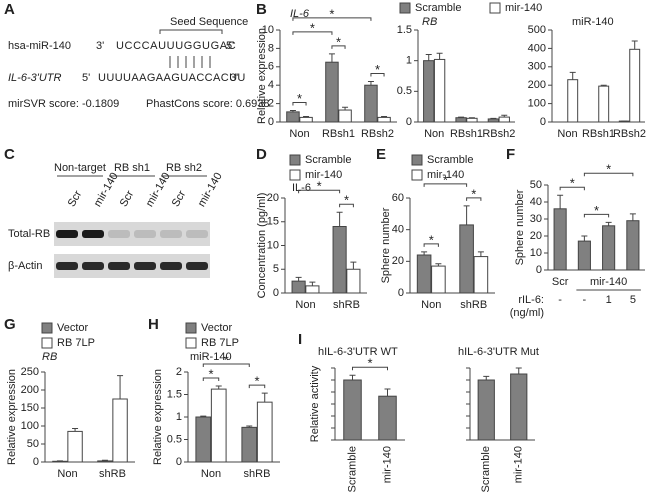 The height and width of the screenshot is (500, 650). I want to click on group-label: mir-140, so click(608, 282).